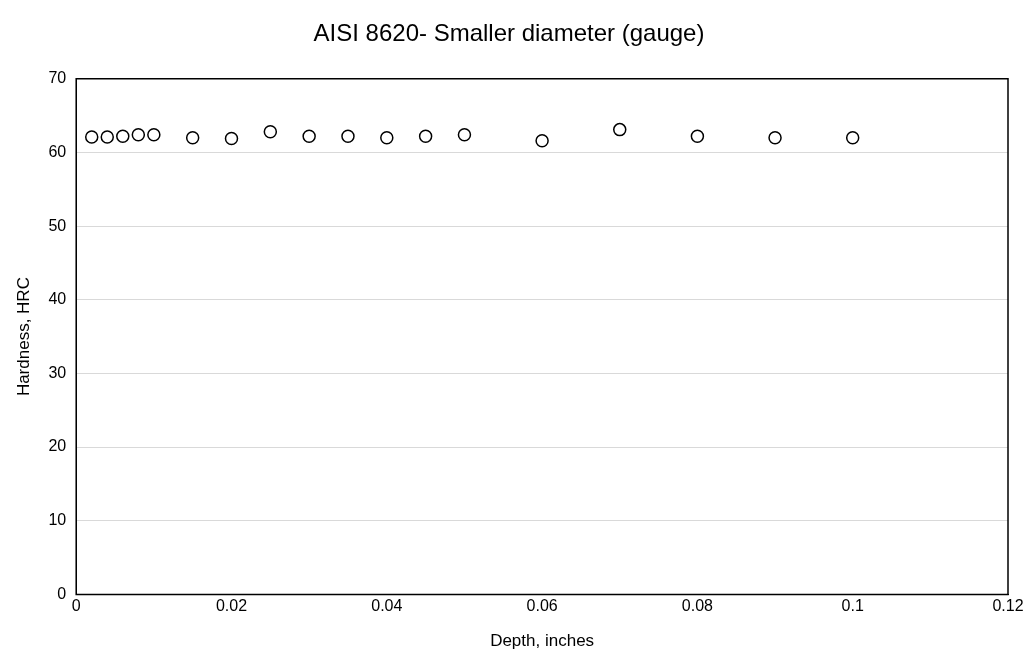  I want to click on x-tick-label: 0.1, so click(852, 606).